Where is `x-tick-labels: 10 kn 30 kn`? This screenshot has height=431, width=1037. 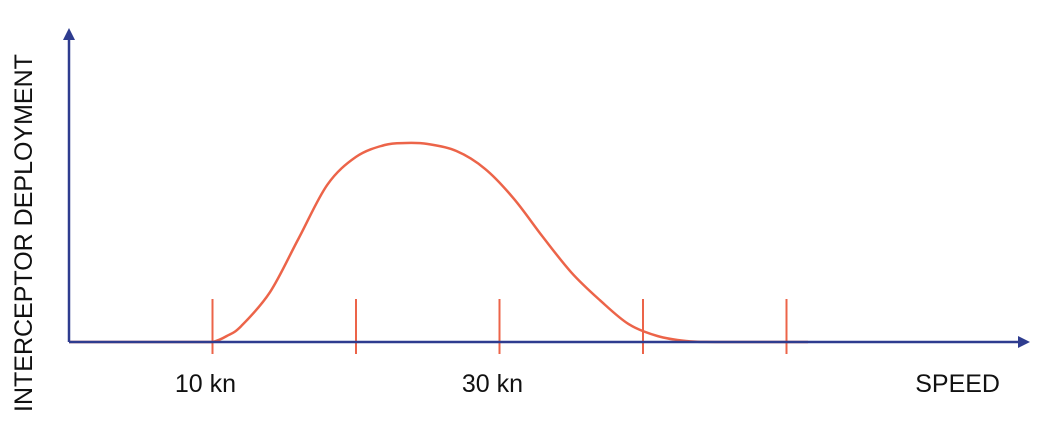
x-tick-labels: 10 kn 30 kn is located at coordinates (349, 384).